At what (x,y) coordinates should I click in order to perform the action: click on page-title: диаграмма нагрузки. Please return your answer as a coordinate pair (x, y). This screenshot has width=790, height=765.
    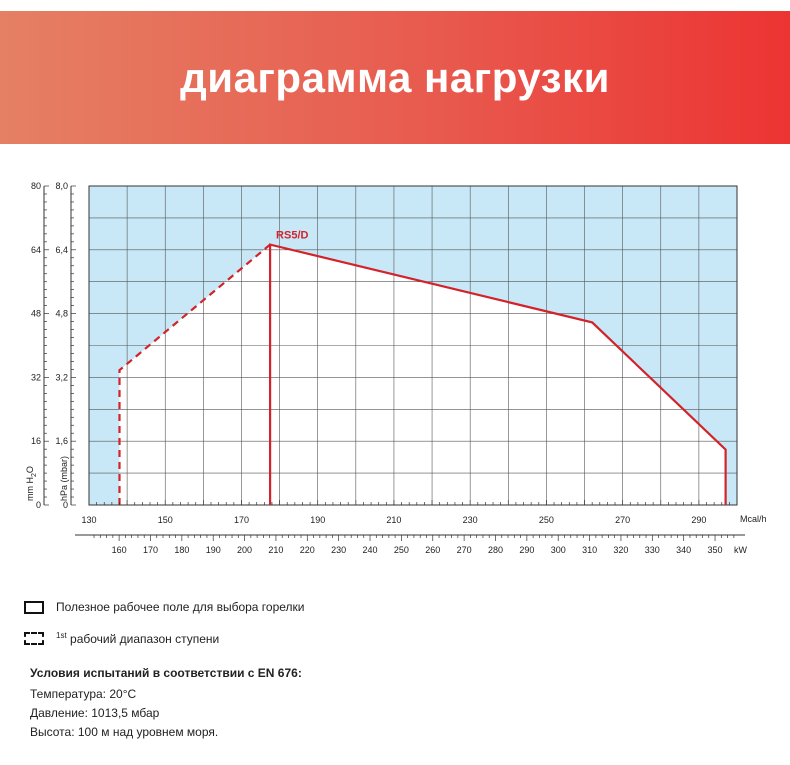
    Looking at the image, I should click on (395, 77).